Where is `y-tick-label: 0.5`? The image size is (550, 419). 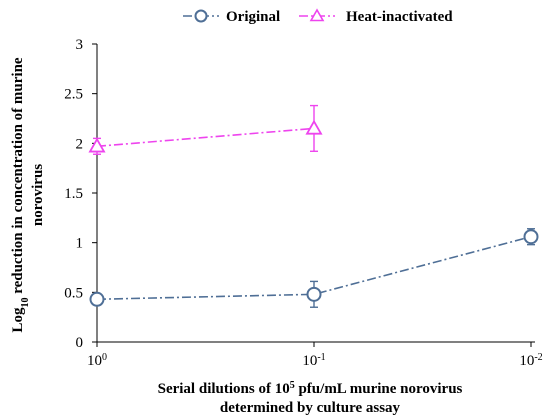
y-tick-label: 0.5 is located at coordinates (73, 293).